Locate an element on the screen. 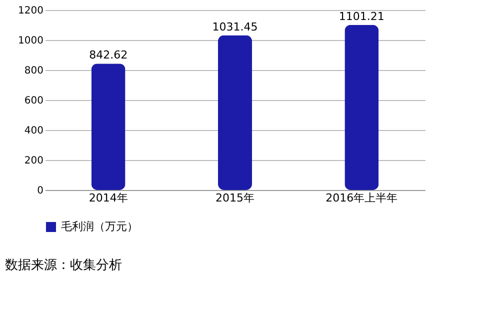 The height and width of the screenshot is (328, 498). y-tick-label: 600 is located at coordinates (34, 101).